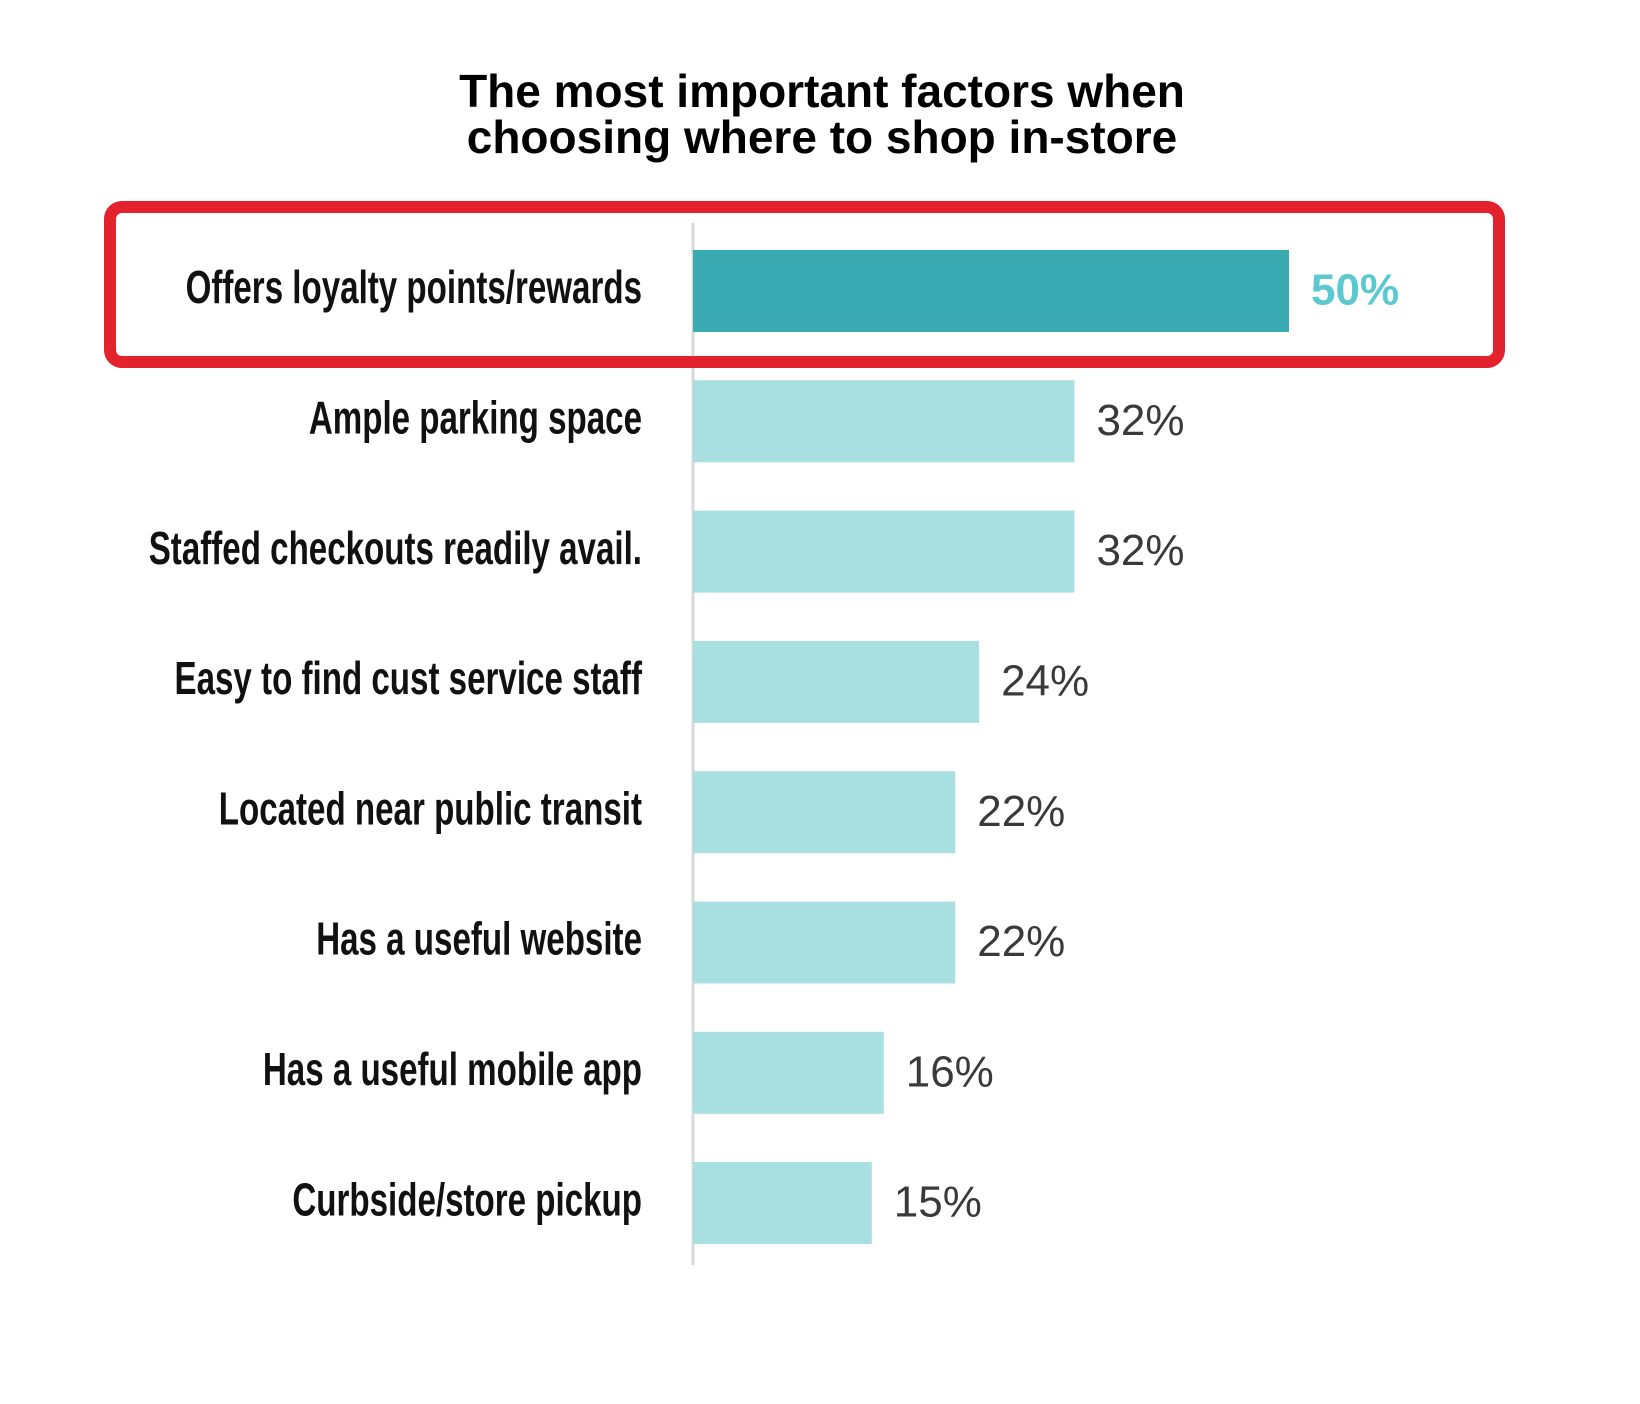 Image resolution: width=1640 pixels, height=1404 pixels. What do you see at coordinates (822, 91) in the screenshot?
I see `chart-title: The most important factors when` at bounding box center [822, 91].